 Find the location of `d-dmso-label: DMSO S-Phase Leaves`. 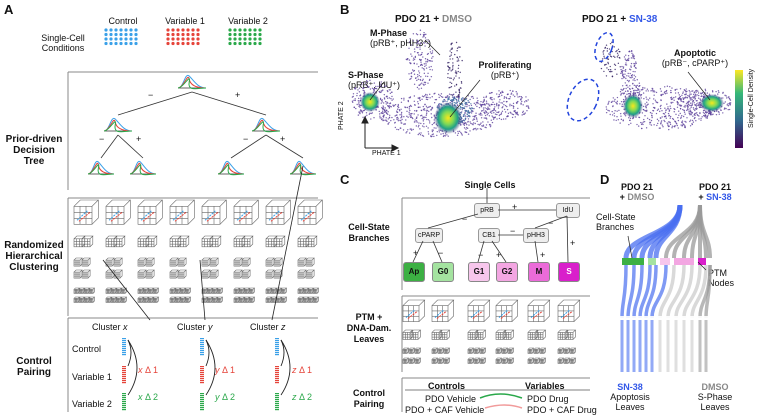

d-dmso-label: DMSO S-Phase Leaves is located at coordinates (715, 397).